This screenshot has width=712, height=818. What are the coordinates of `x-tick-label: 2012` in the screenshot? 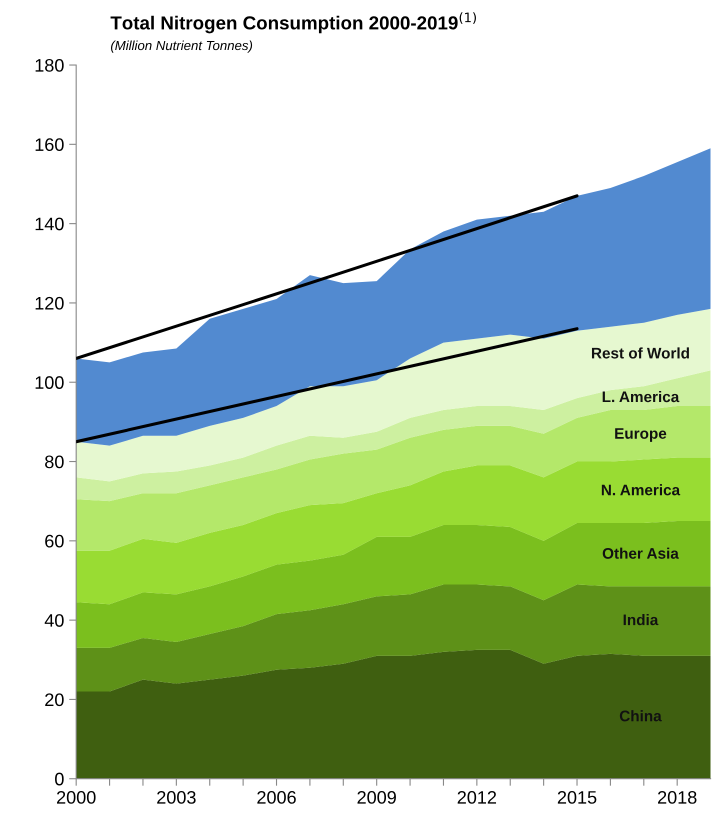 It's located at (477, 797).